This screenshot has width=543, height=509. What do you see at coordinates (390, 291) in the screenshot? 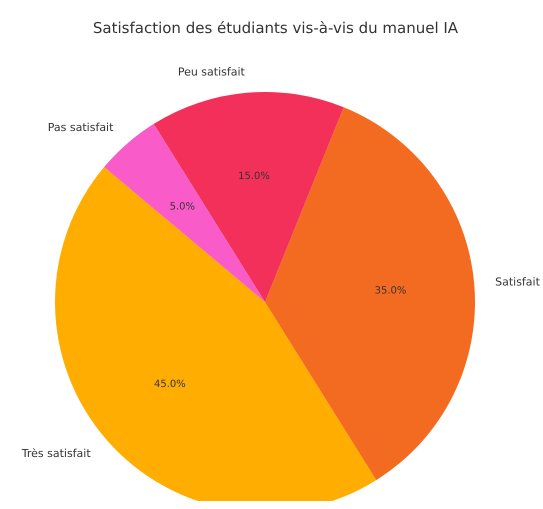
I see `data-label: 35.0%` at bounding box center [390, 291].